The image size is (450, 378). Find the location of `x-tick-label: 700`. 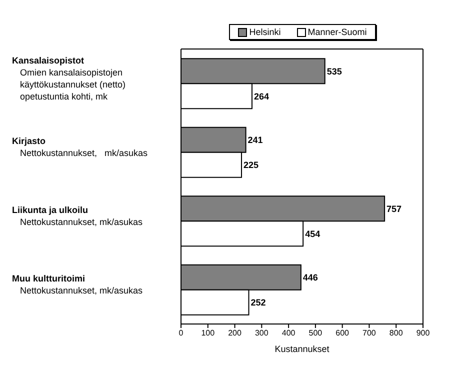

x-tick-label: 700 is located at coordinates (369, 333).